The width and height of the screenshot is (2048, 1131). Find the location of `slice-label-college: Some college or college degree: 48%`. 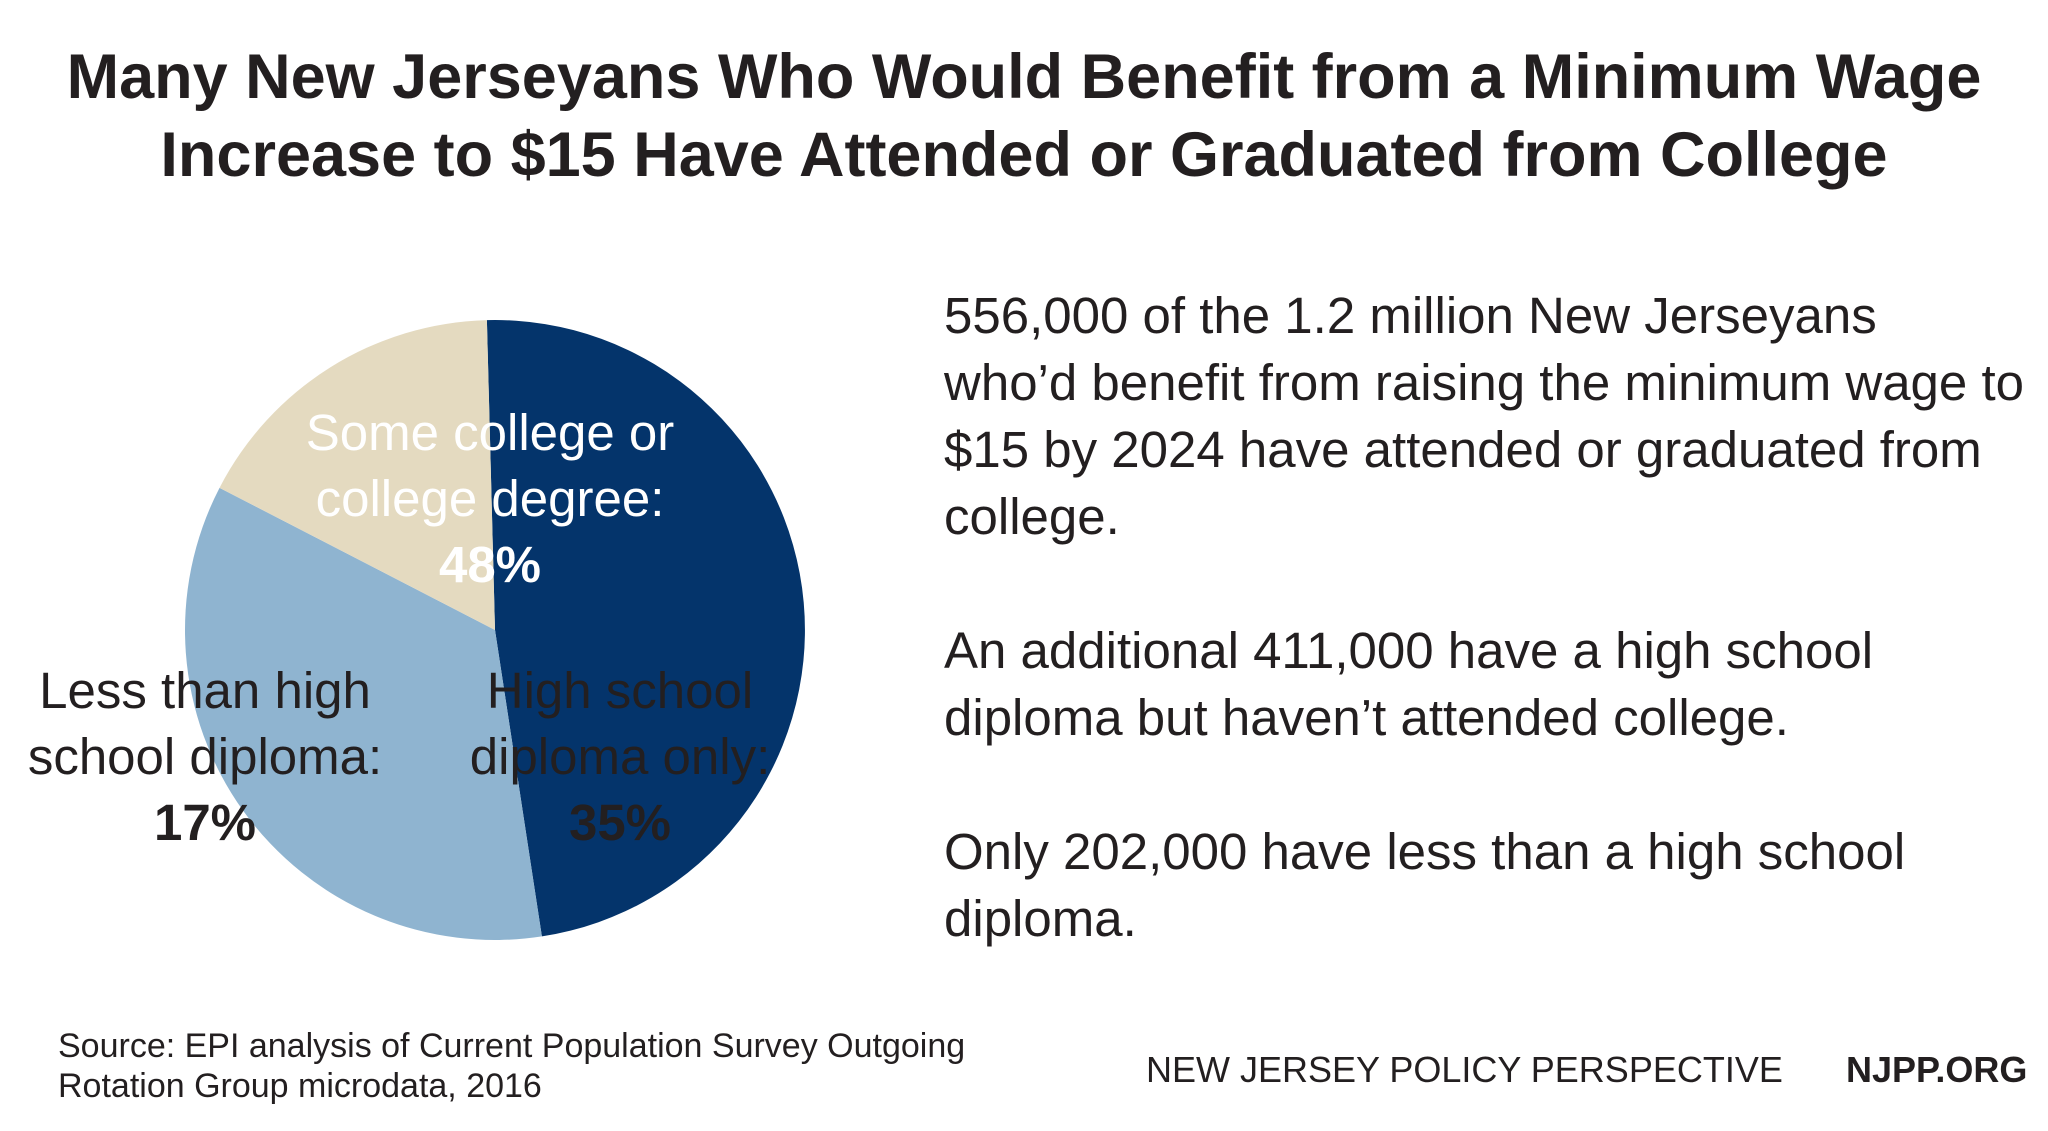

slice-label-college: Some college or college degree: 48% is located at coordinates (490, 499).